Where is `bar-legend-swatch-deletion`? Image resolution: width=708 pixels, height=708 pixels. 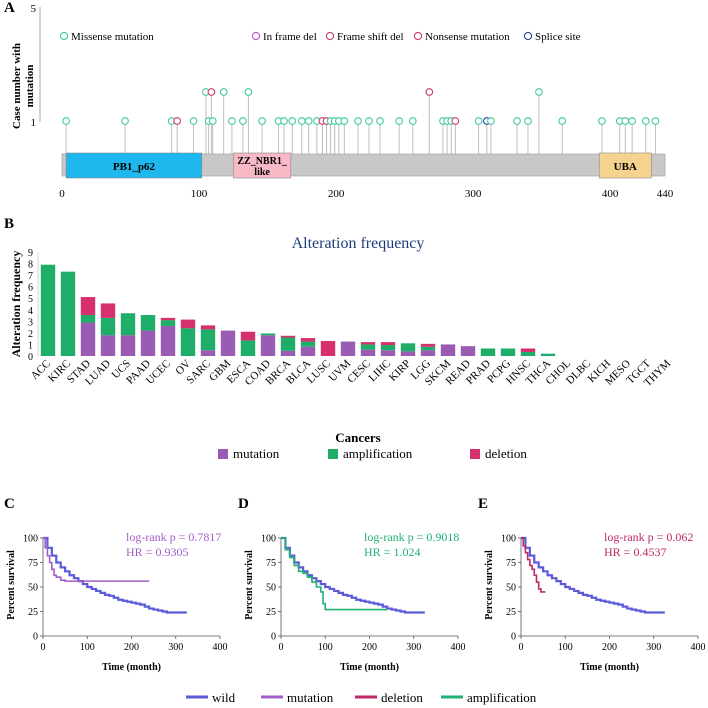 bar-legend-swatch-deletion is located at coordinates (475, 454).